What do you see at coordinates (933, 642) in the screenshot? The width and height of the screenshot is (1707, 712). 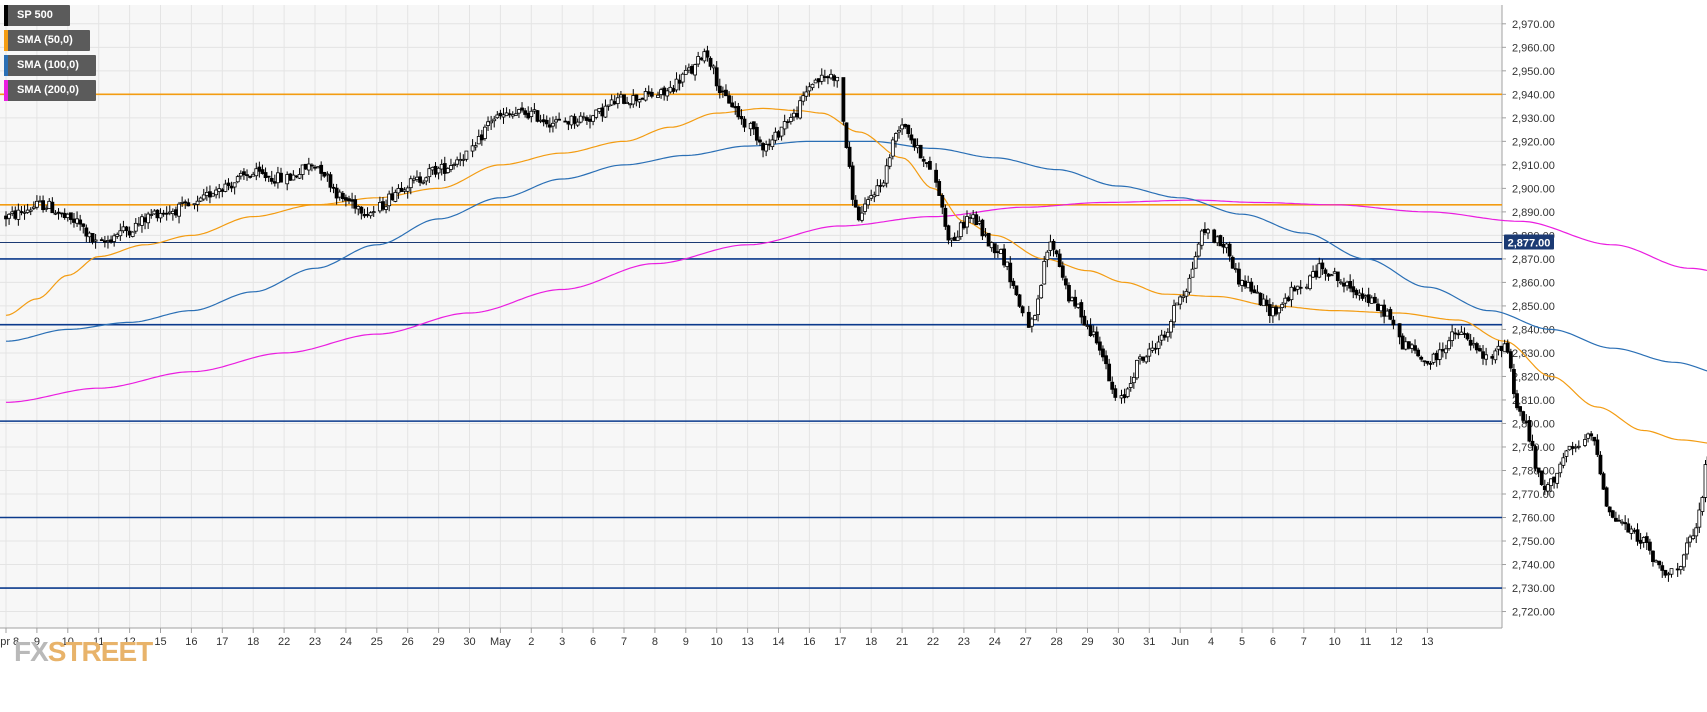 I see `x-tick-label: 22` at bounding box center [933, 642].